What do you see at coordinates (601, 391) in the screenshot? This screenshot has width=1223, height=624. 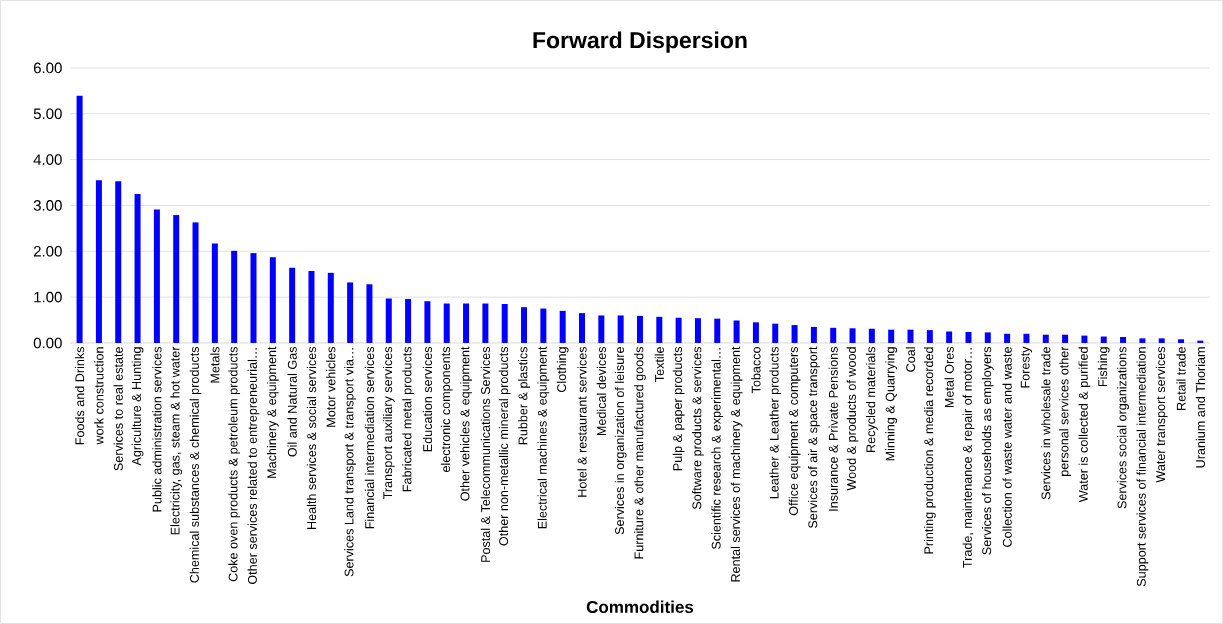 I see `x-tick-label: Medical devices` at bounding box center [601, 391].